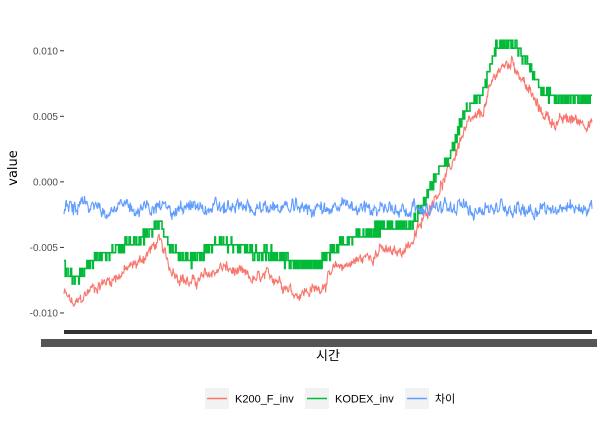  Describe the element at coordinates (13, 168) in the screenshot. I see `y-axis-title: value` at that location.